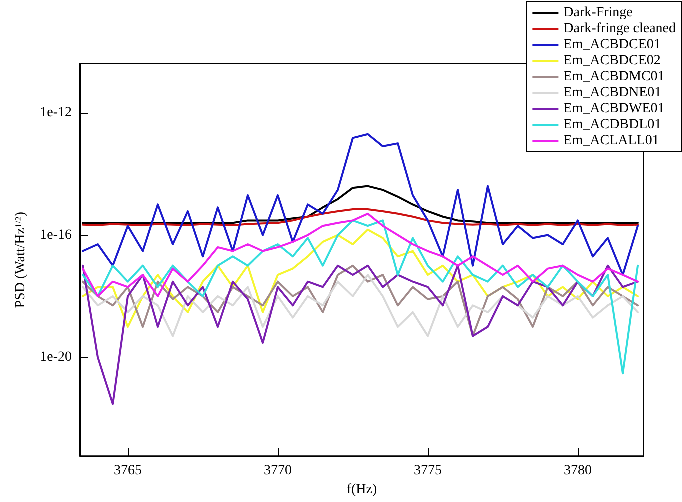 This screenshot has width=682, height=502. I want to click on legend-label: Em_ACBDCE02, so click(612, 61).